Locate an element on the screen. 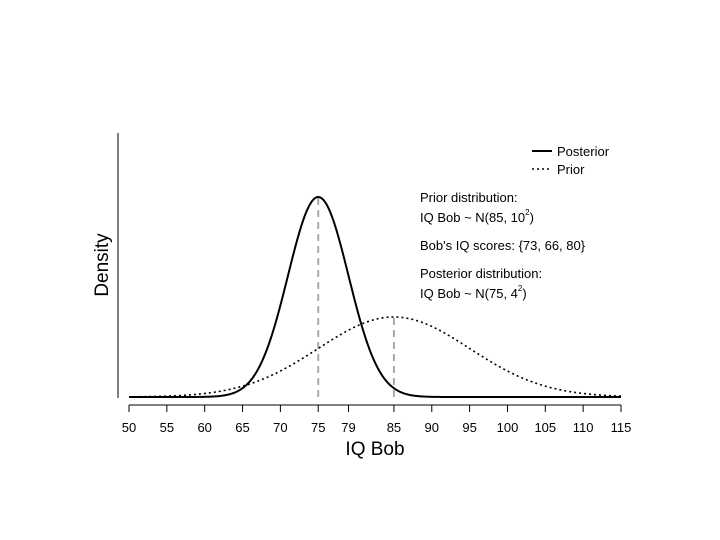 Image resolution: width=720 pixels, height=540 pixels. x-tick-label: 85 is located at coordinates (394, 427).